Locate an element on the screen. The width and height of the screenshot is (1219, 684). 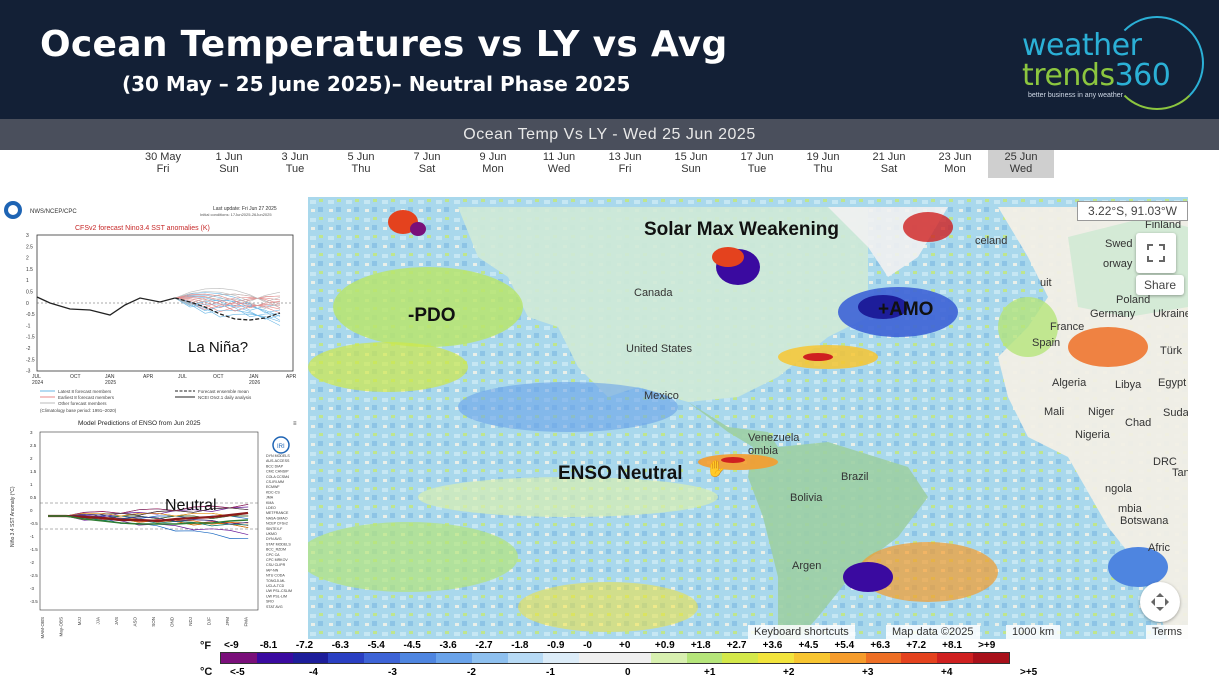
enso-model-name: NCEP CFSv2 is located at coordinates (277, 524).